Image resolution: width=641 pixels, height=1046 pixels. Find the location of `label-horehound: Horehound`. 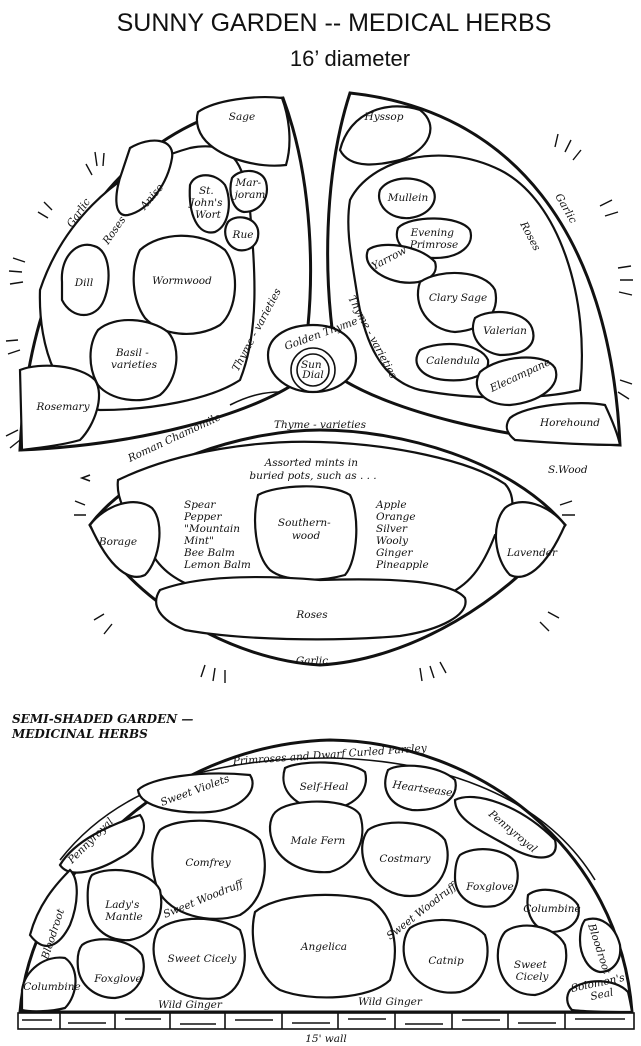

label-horehound: Horehound is located at coordinates (569, 423).